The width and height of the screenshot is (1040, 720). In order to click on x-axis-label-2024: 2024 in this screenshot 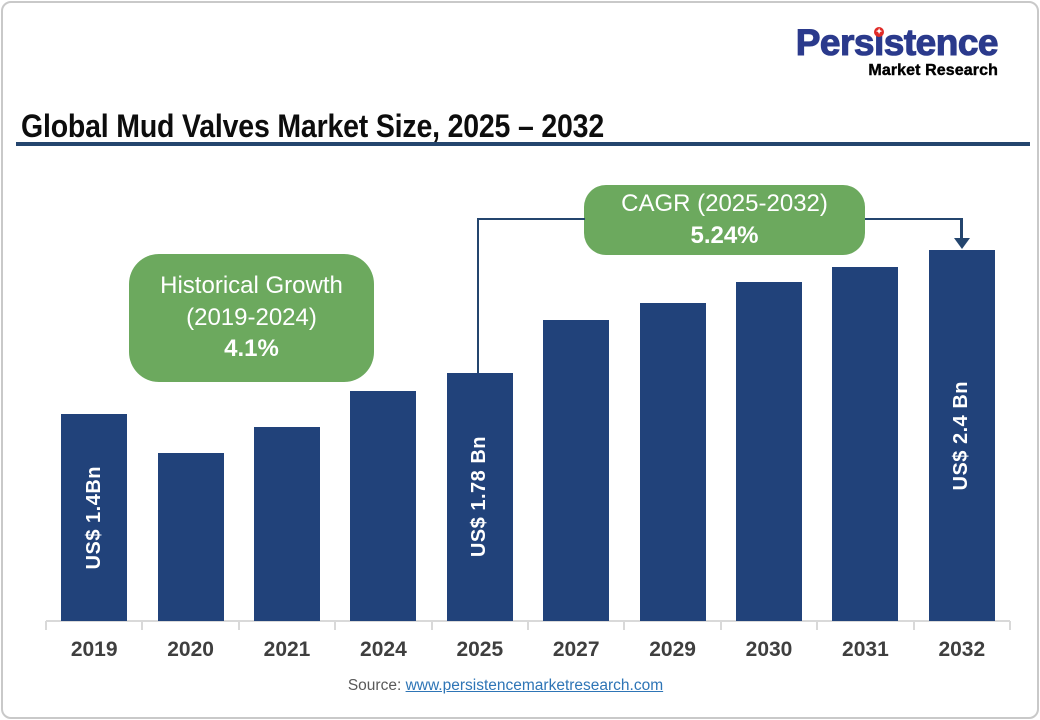, I will do `click(383, 649)`.